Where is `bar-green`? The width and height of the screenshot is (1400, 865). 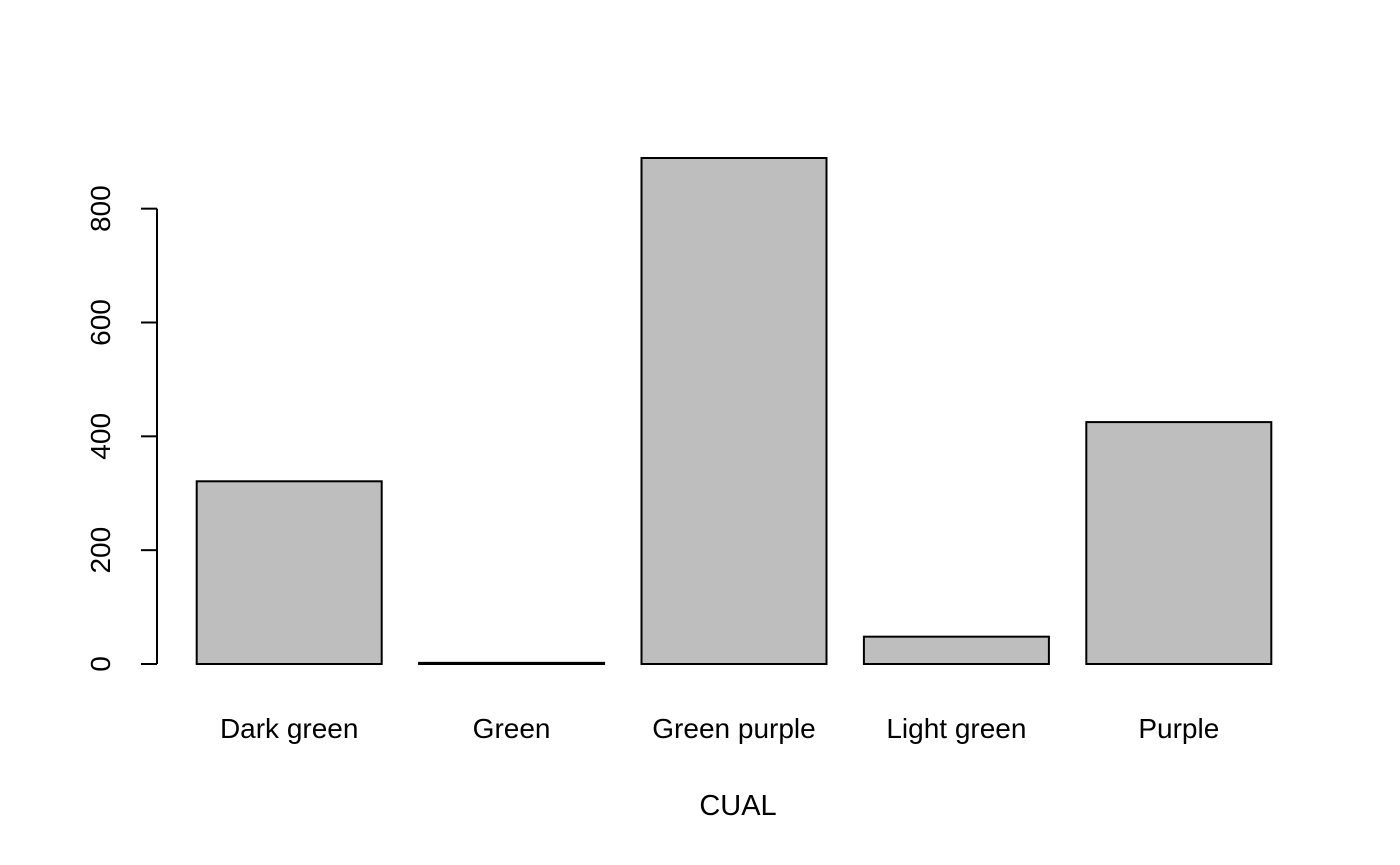 bar-green is located at coordinates (512, 663).